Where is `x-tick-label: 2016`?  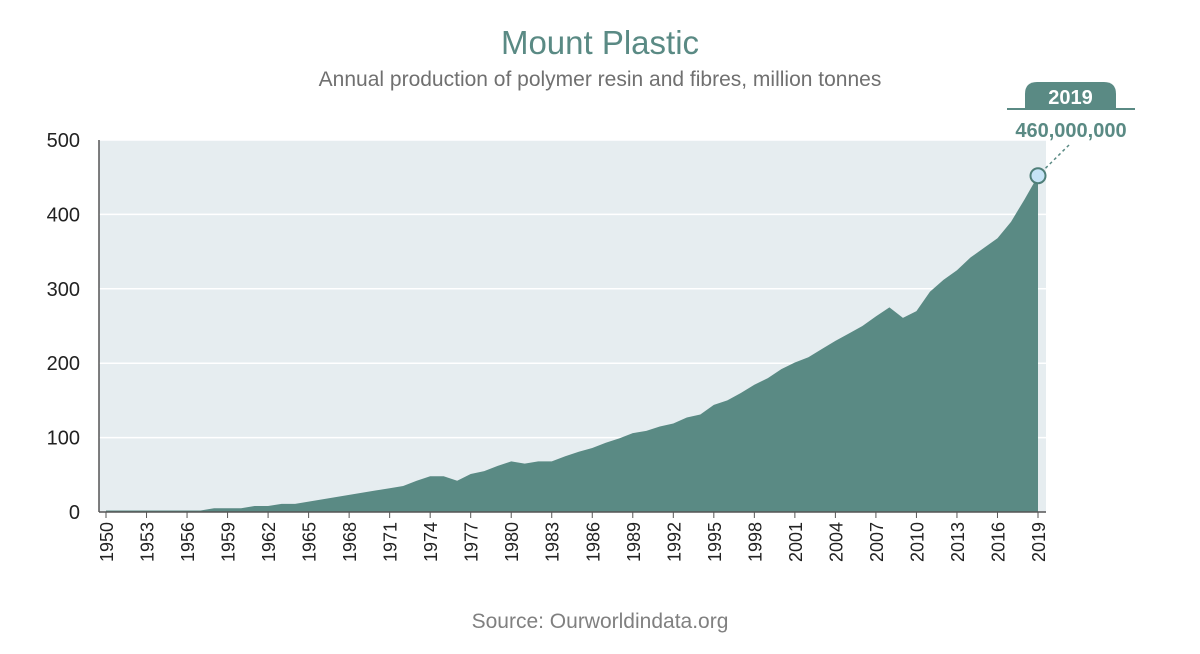 x-tick-label: 2016 is located at coordinates (998, 542).